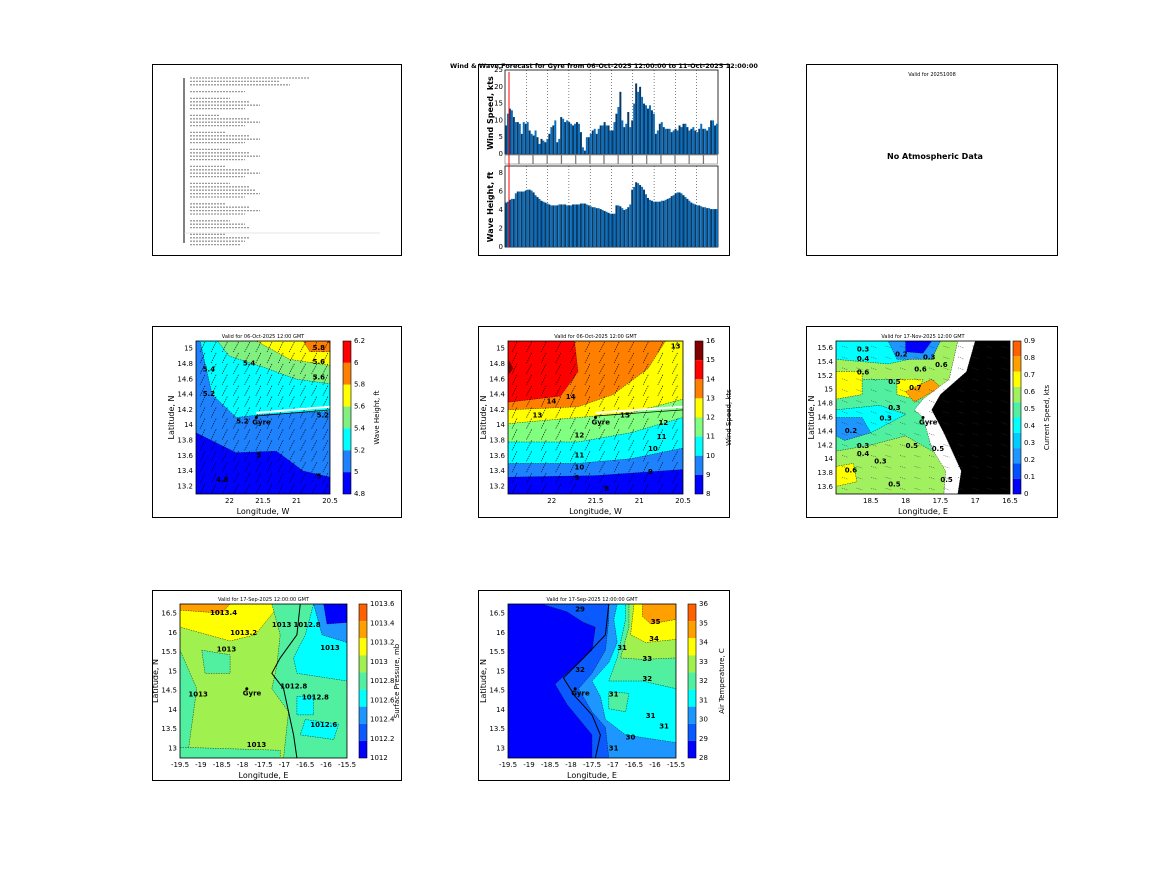 Image resolution: width=1167 pixels, height=875 pixels. I want to click on colorbar-tick-label: 8, so click(708, 494).